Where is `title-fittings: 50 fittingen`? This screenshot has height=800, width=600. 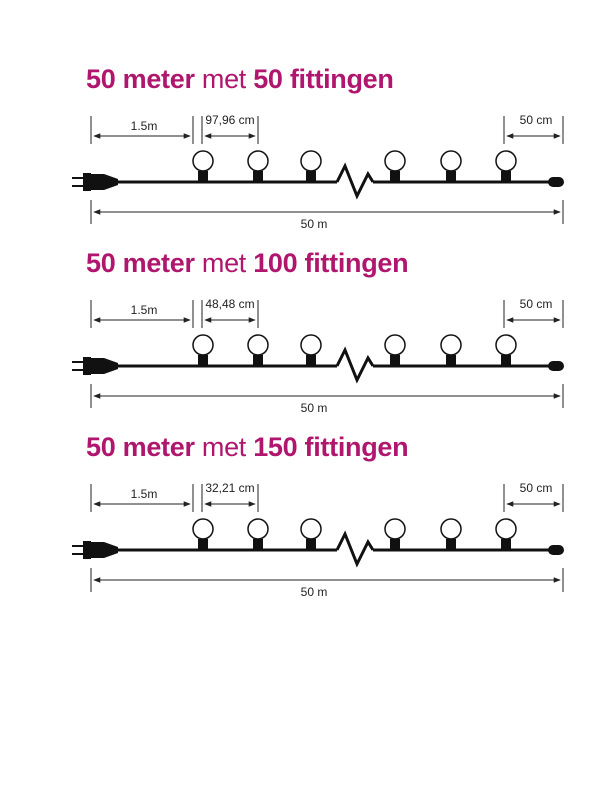
title-fittings: 50 fittingen is located at coordinates (323, 79).